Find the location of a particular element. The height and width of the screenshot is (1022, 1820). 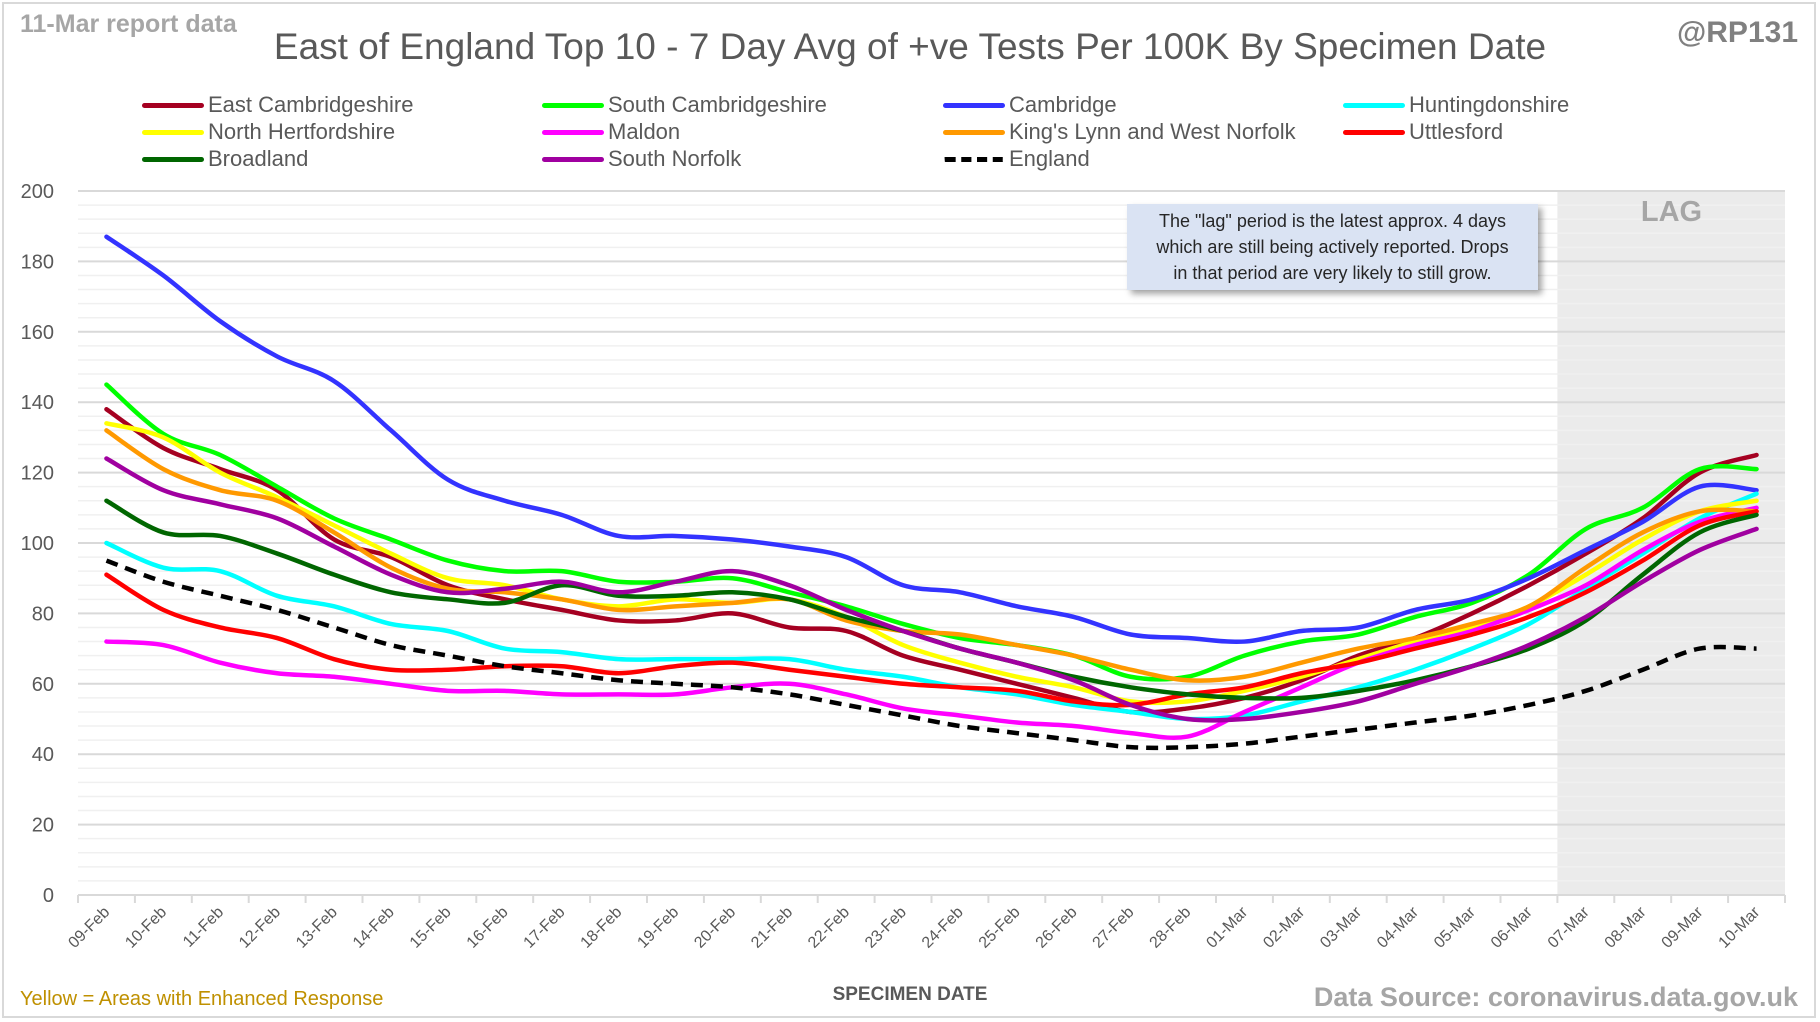

x-tick-label: 28-Feb is located at coordinates (1171, 928).